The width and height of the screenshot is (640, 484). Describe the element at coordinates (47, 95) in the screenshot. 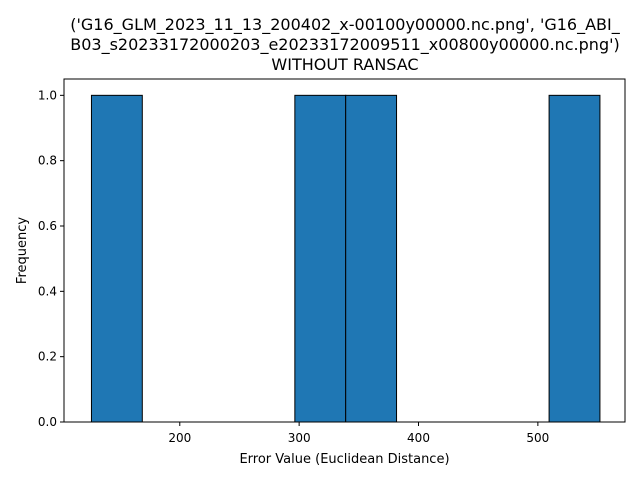

I see `y-tick-label: 1.0` at that location.